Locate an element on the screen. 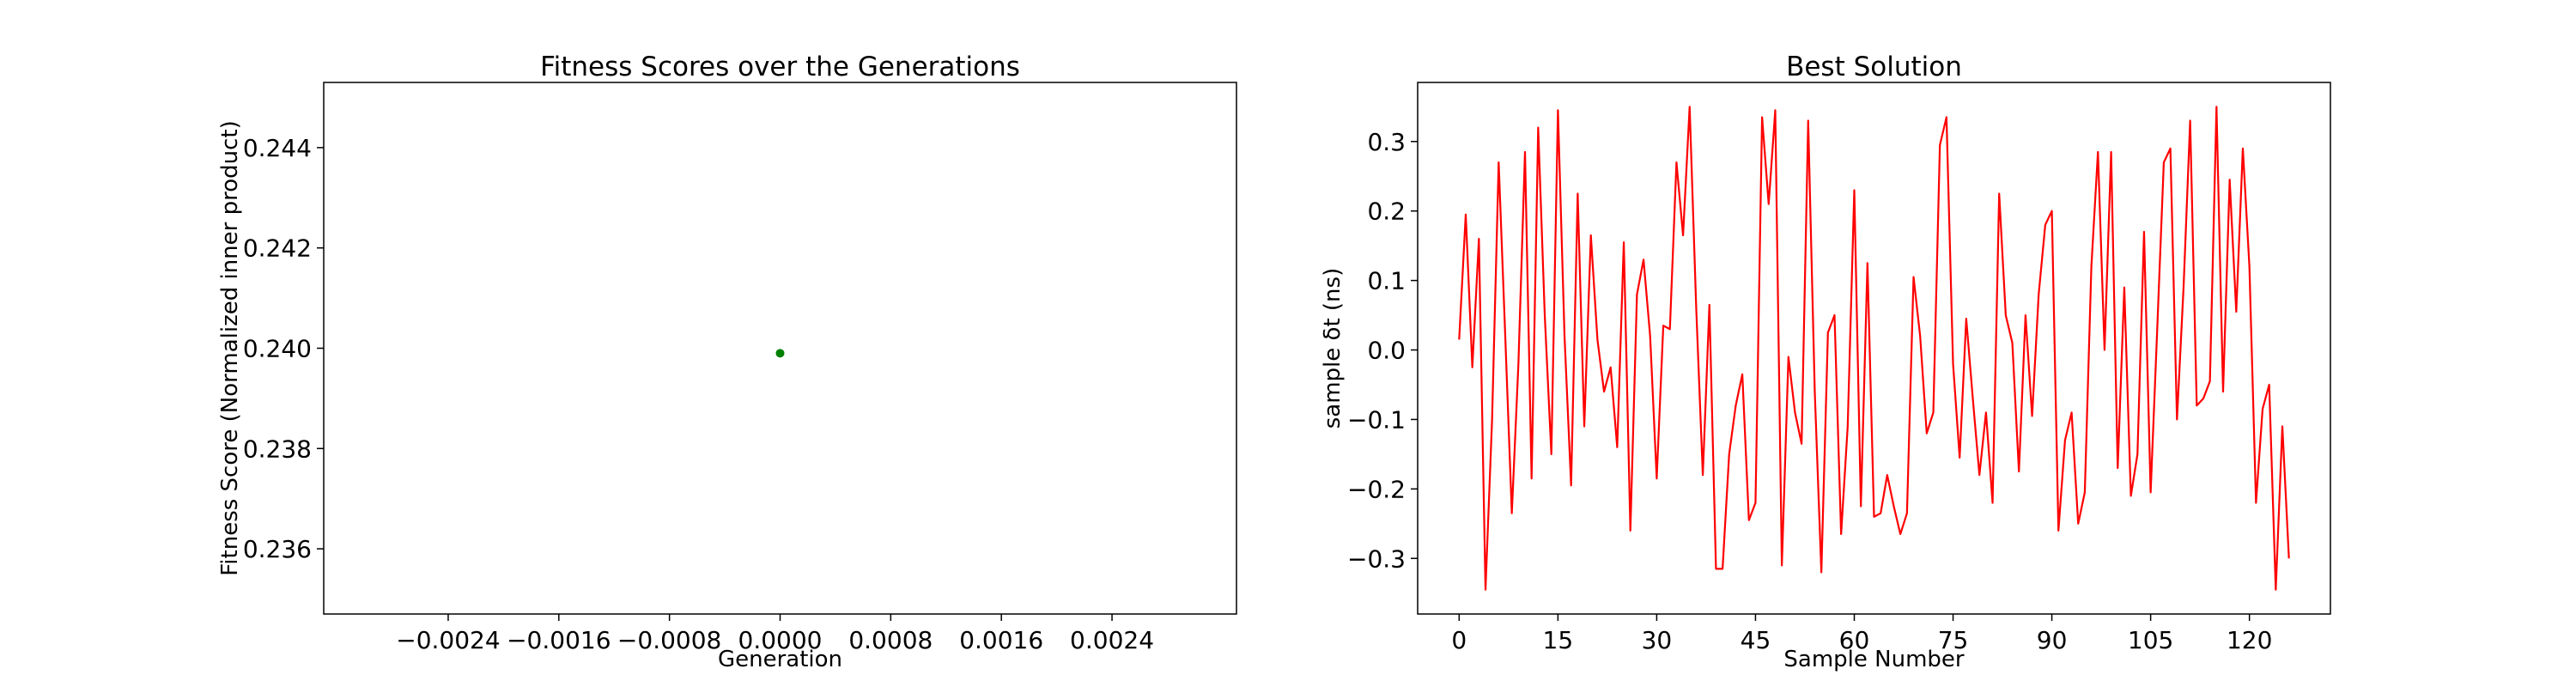 The width and height of the screenshot is (2576, 687). best-solution-y-tick-label: 0.2 is located at coordinates (1386, 212).